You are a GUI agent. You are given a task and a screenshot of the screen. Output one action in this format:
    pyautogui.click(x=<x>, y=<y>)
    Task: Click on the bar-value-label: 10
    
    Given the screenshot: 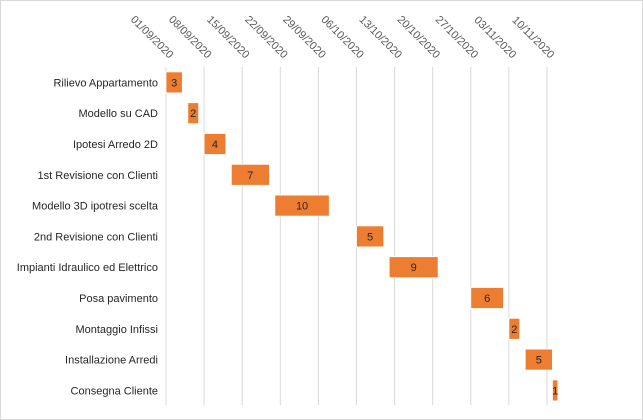 What is the action you would take?
    pyautogui.click(x=302, y=207)
    